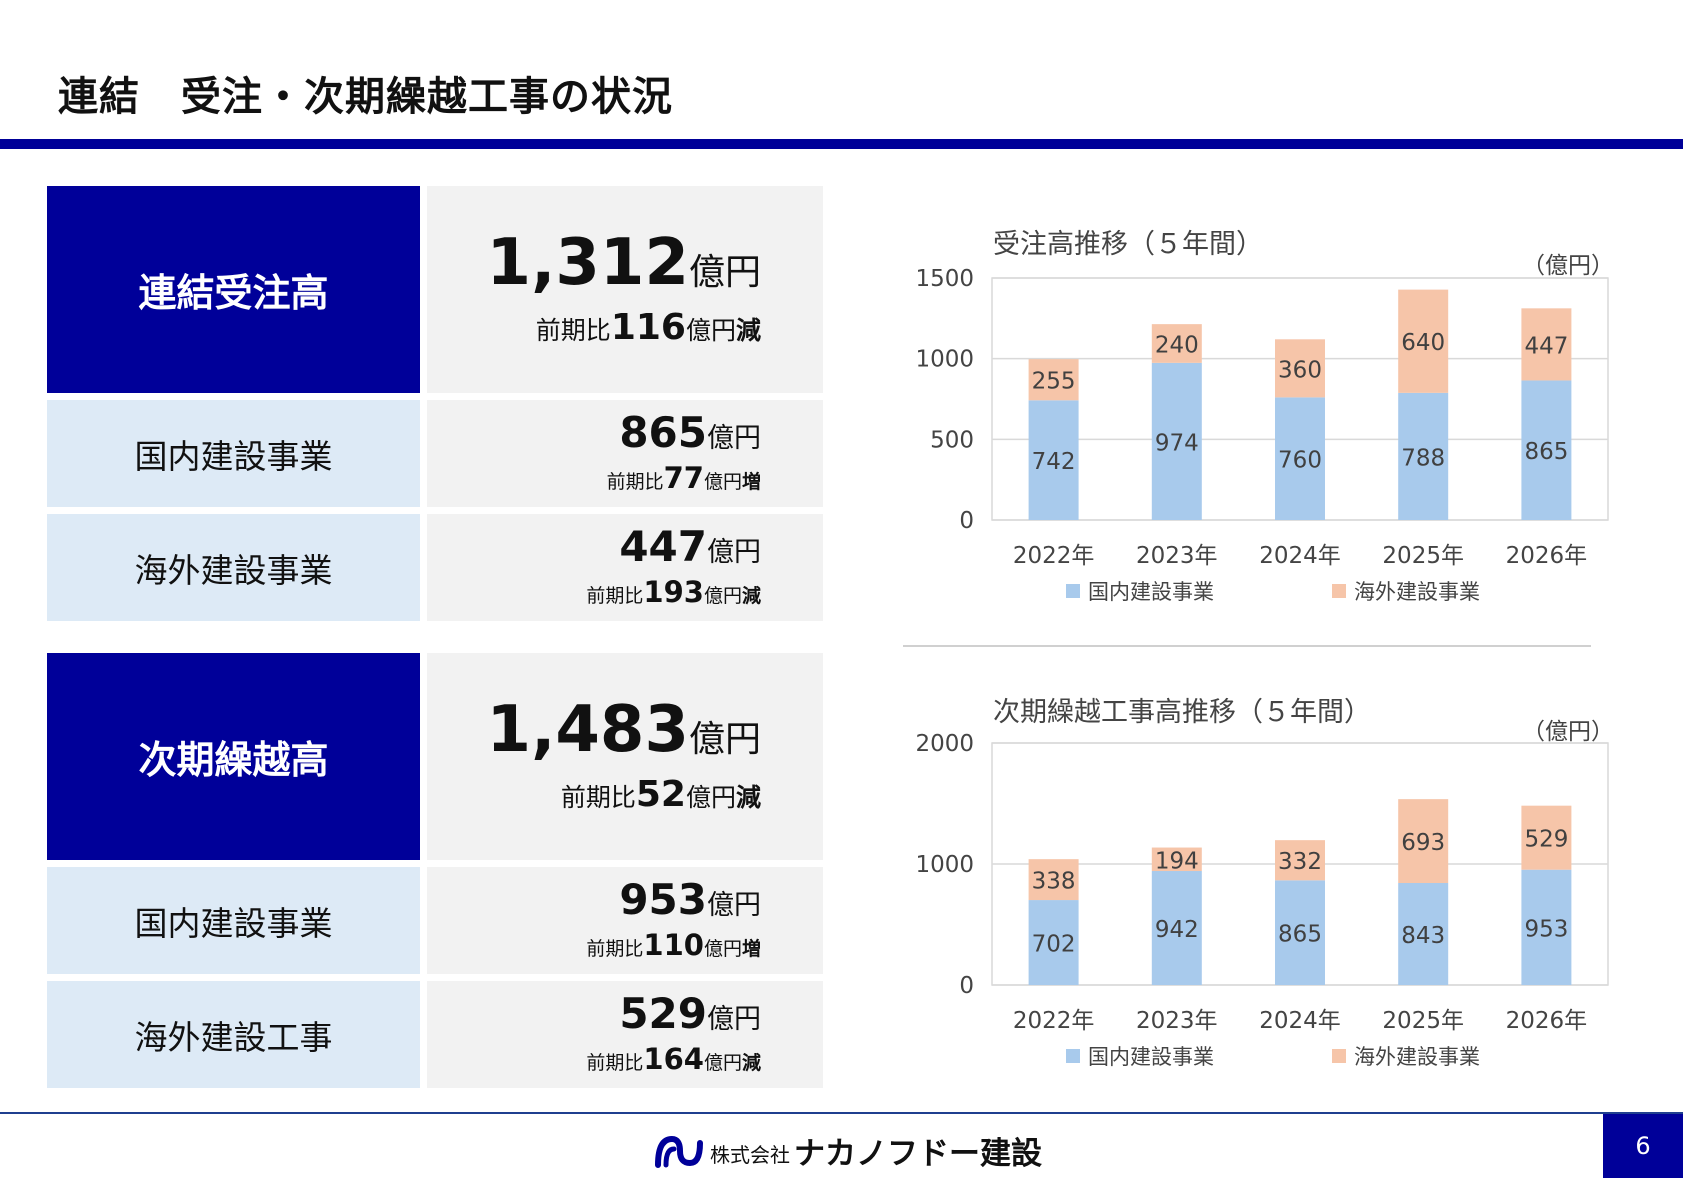 This screenshot has height=1190, width=1683. I want to click on backlog-total-value: 1,483, so click(587, 730).